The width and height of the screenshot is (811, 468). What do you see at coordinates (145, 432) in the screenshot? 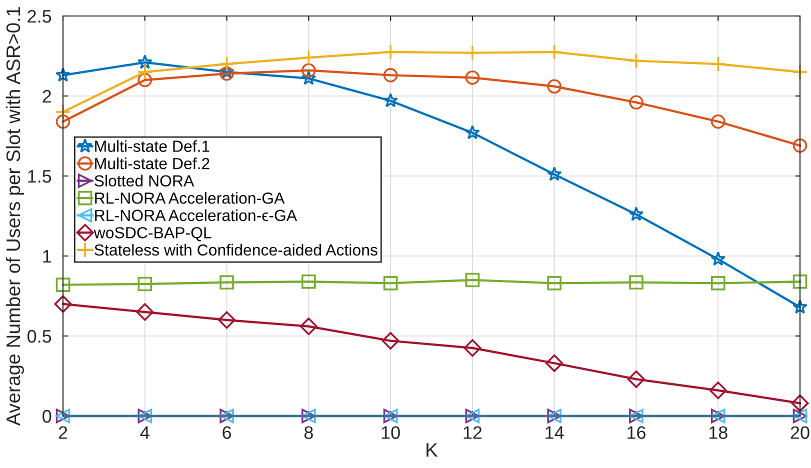
I see `x-tick-label: 4` at bounding box center [145, 432].